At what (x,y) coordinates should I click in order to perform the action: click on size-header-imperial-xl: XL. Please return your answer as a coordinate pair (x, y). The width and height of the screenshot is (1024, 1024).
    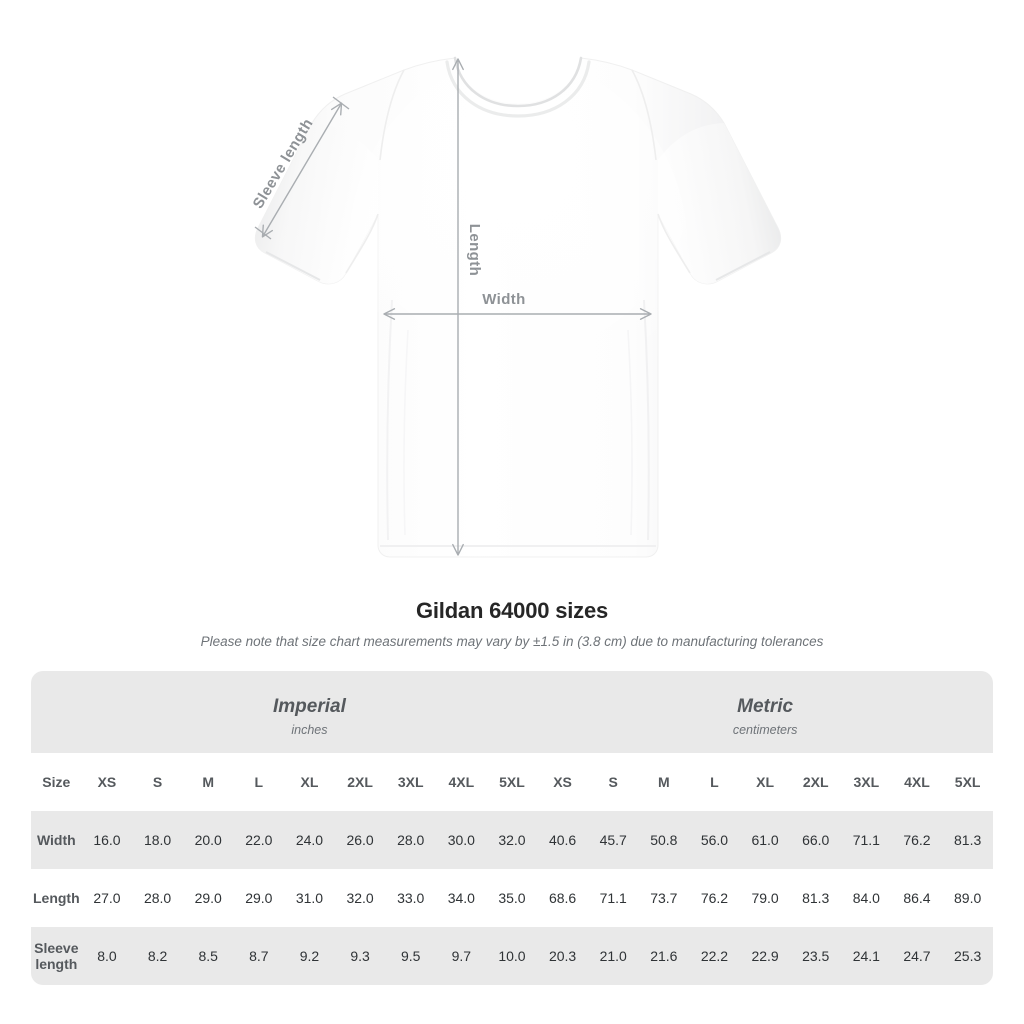
    Looking at the image, I should click on (309, 782).